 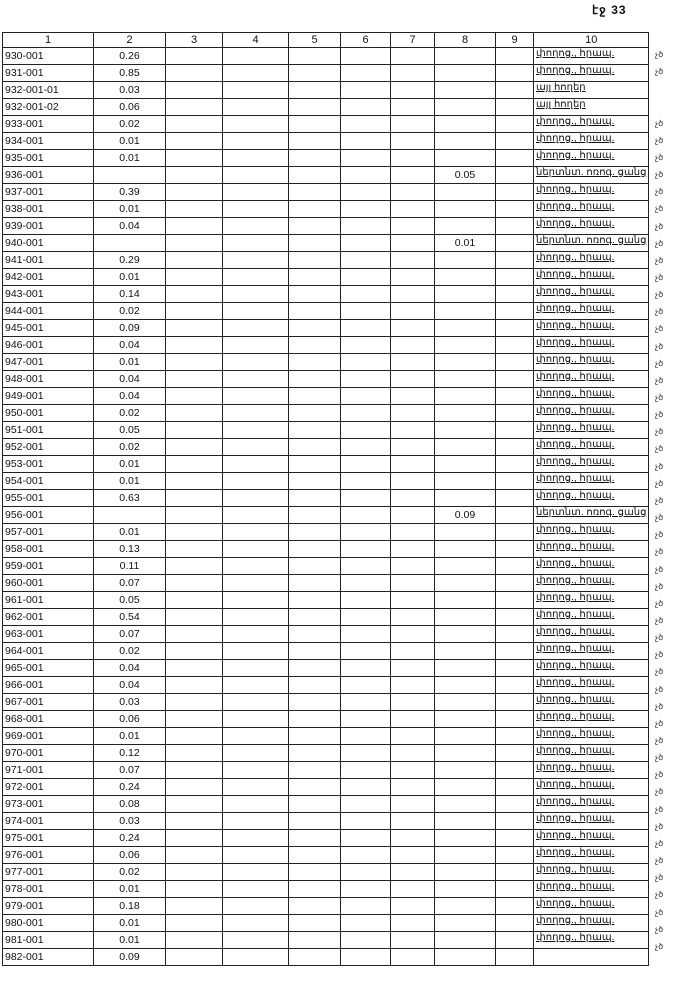 I want to click on plot-id-cell: 943-001, so click(x=48, y=294).